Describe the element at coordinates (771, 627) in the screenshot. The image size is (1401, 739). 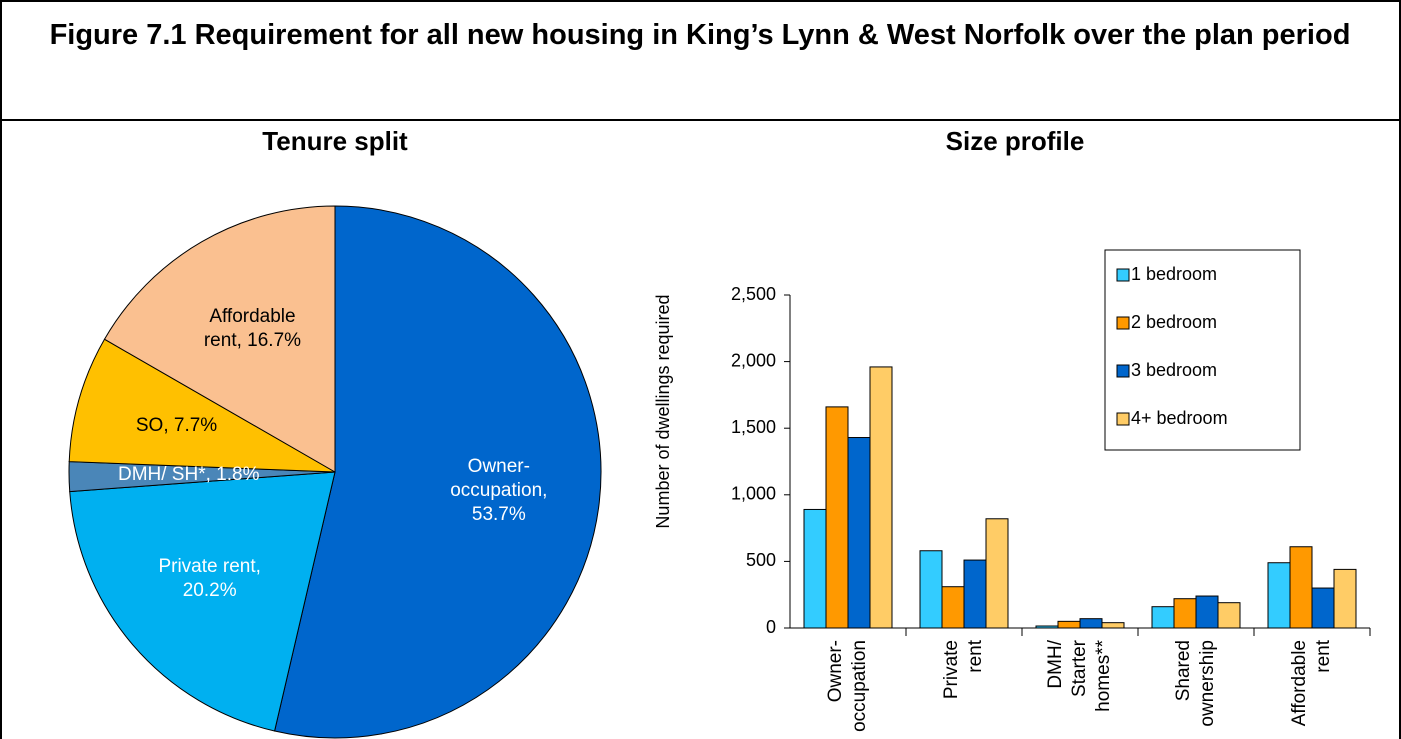
I see `y-tick-label: 0` at that location.